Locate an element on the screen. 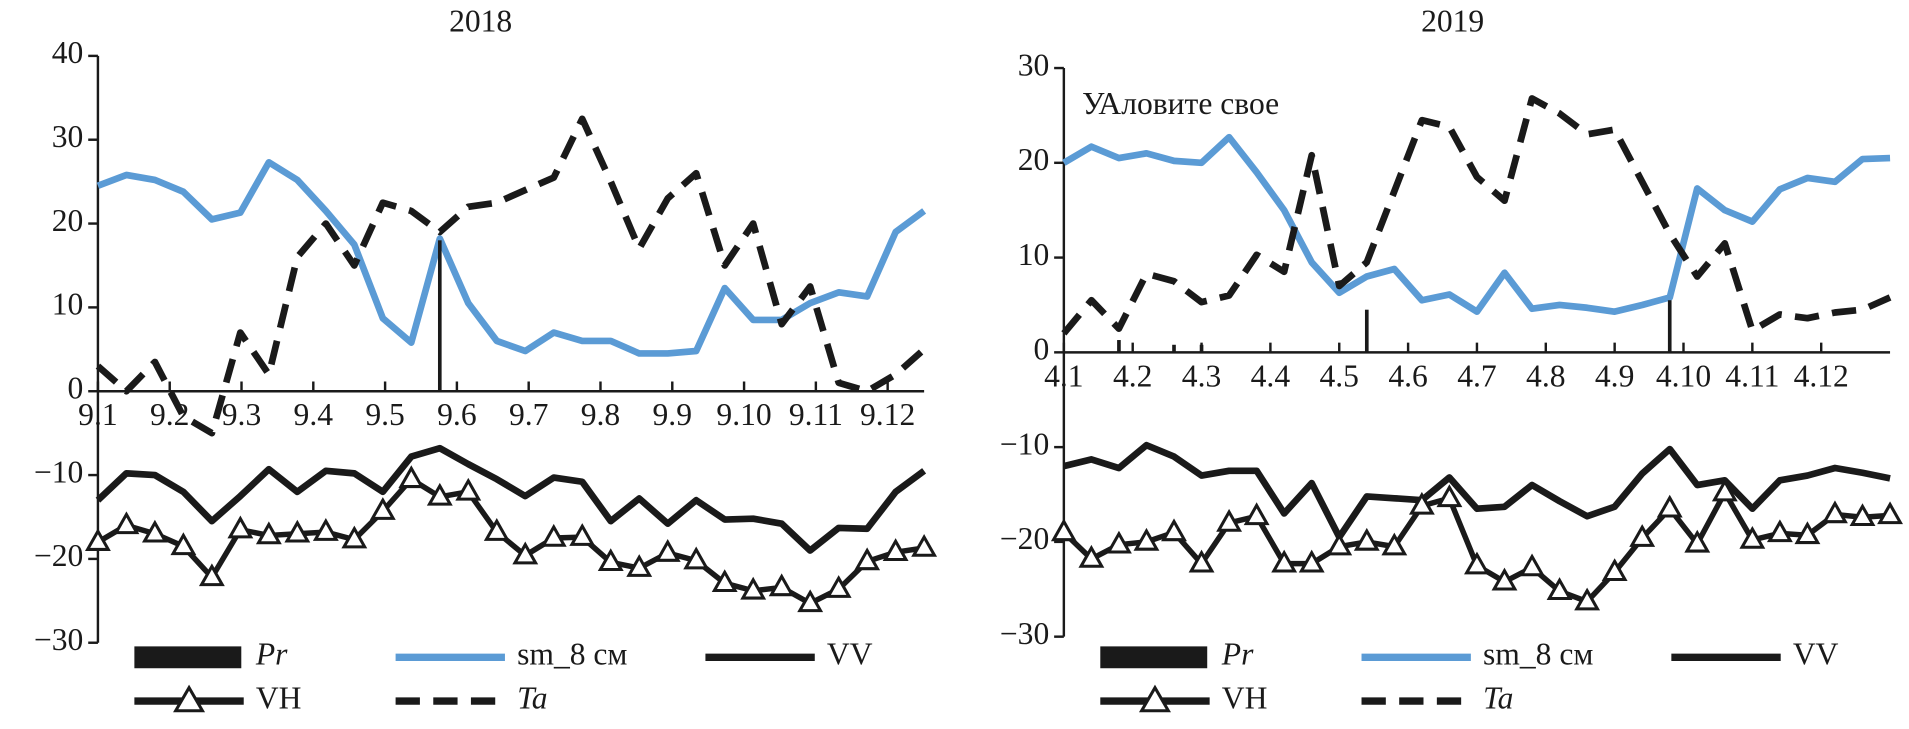  x-tick-label: 4.7 is located at coordinates (1476, 375).